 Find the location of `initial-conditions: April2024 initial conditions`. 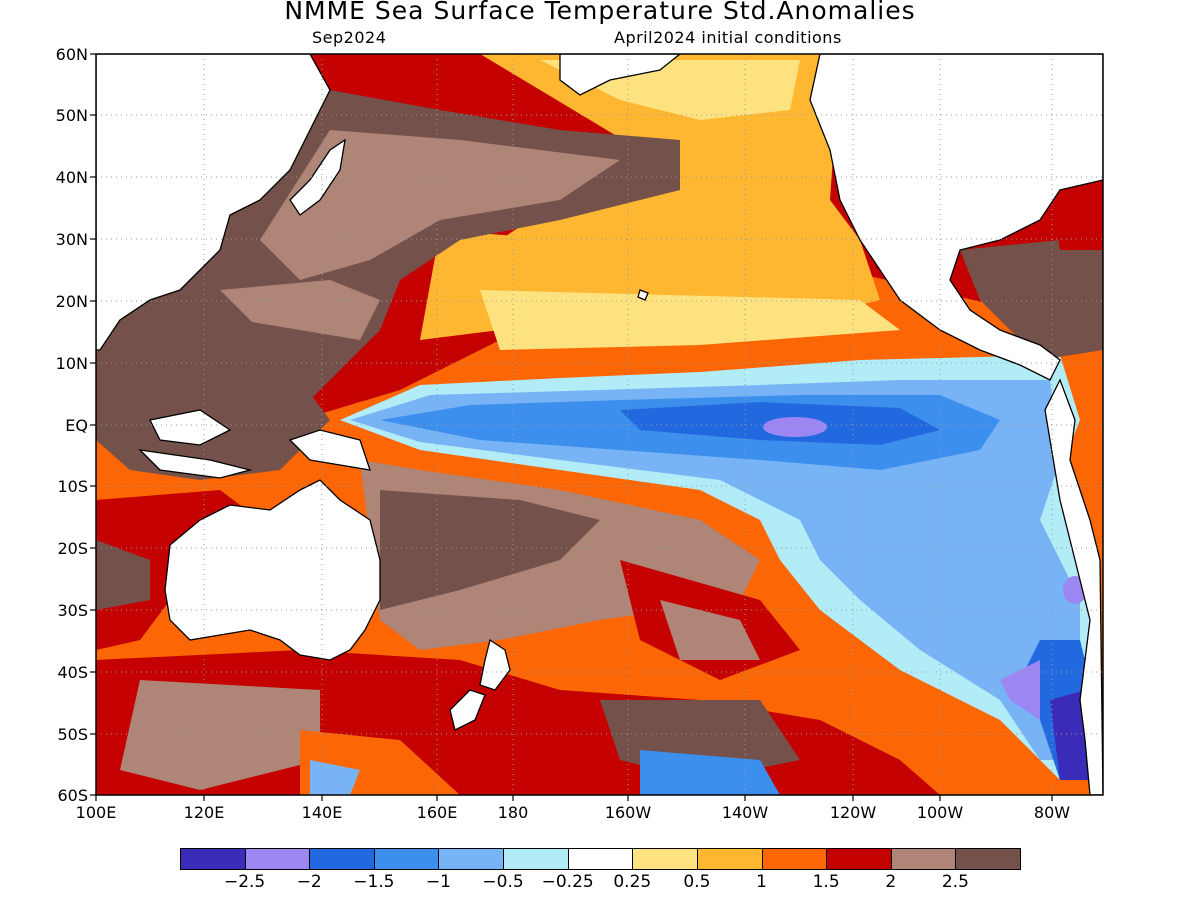

initial-conditions: April2024 initial conditions is located at coordinates (728, 37).